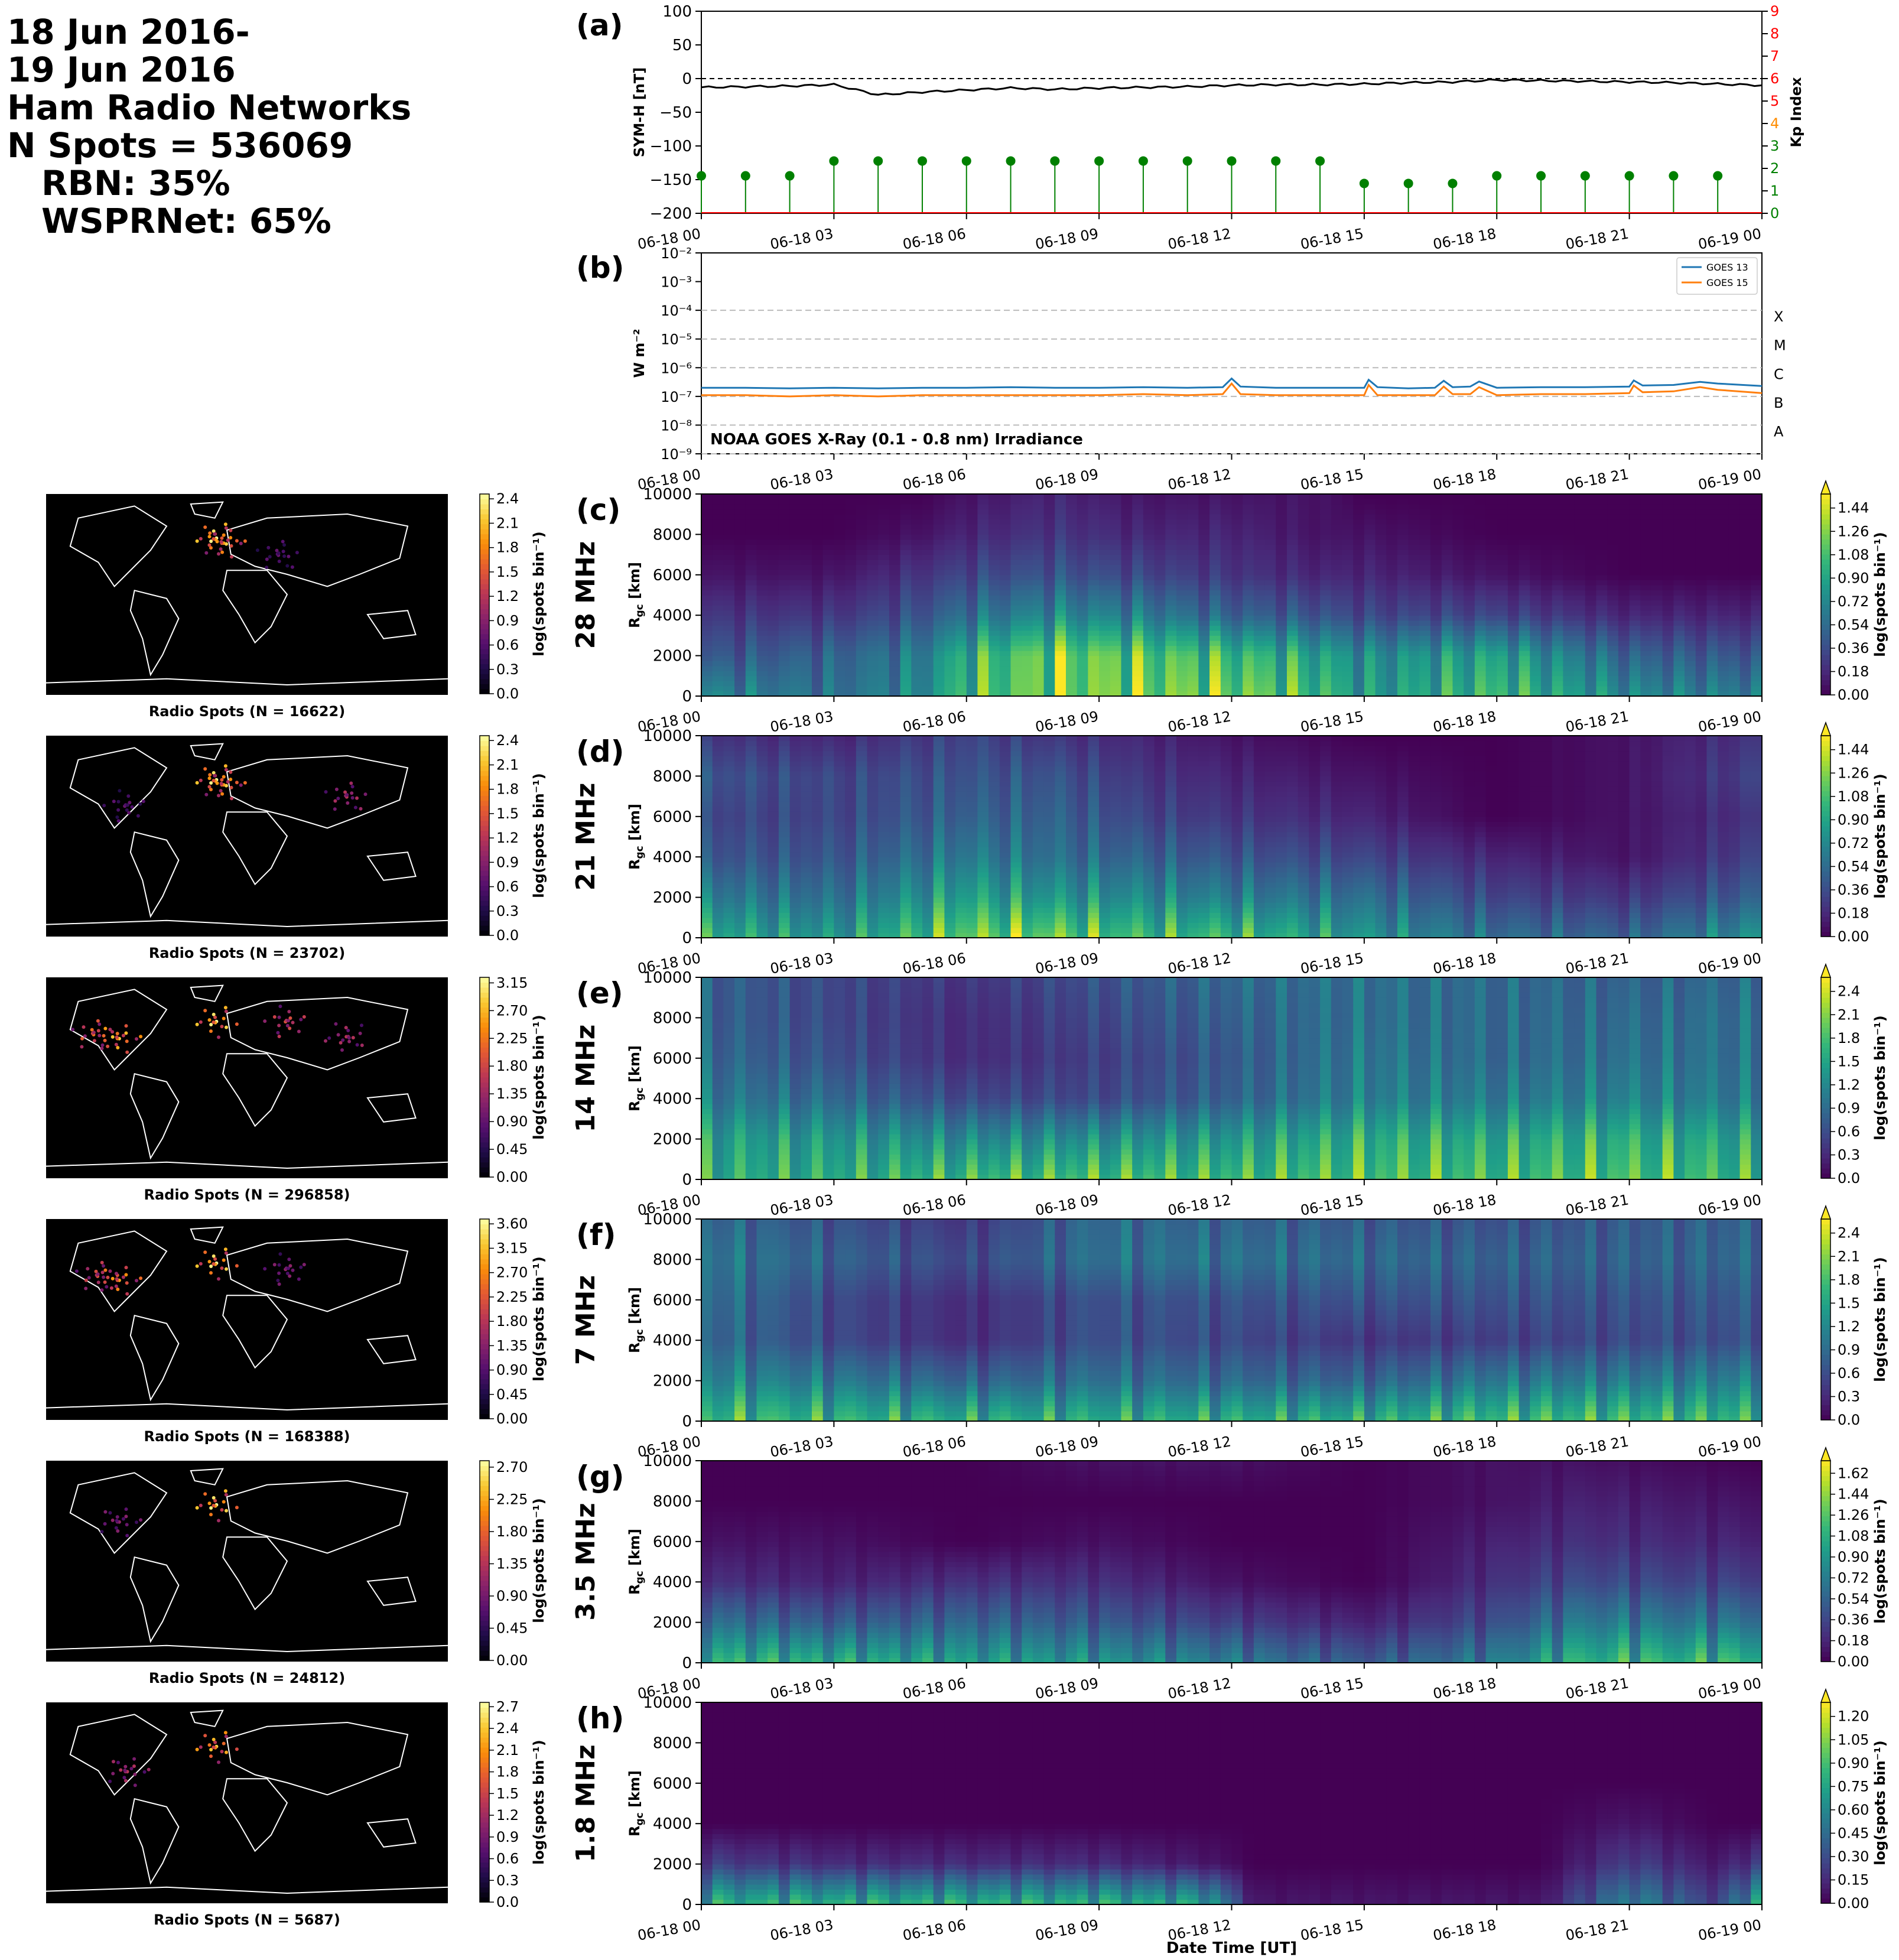 This screenshot has height=1960, width=1899. I want to click on spot-dot, so click(206, 553).